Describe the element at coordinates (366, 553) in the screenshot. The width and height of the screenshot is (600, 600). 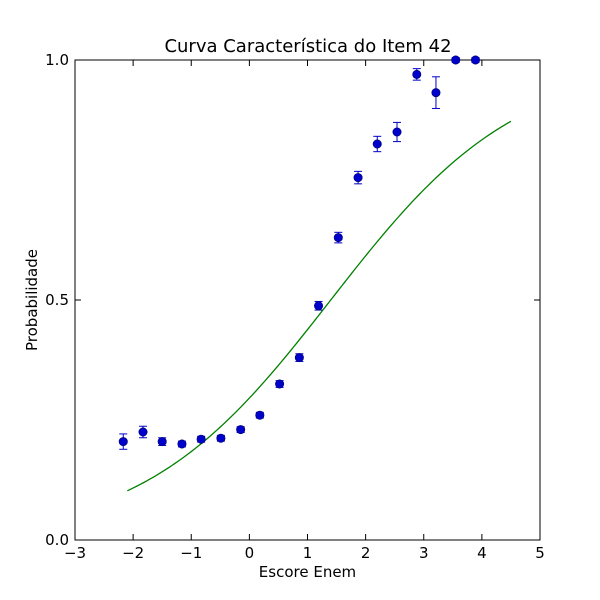
I see `x-tick-label: 2` at that location.